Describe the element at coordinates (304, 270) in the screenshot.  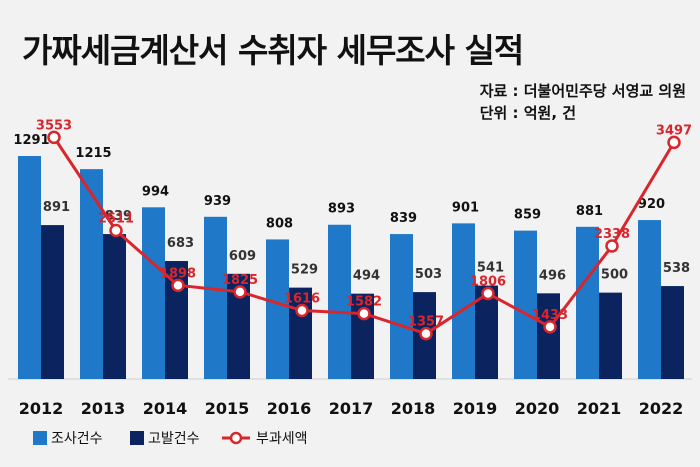
I see `data-label-accusation: 529` at that location.